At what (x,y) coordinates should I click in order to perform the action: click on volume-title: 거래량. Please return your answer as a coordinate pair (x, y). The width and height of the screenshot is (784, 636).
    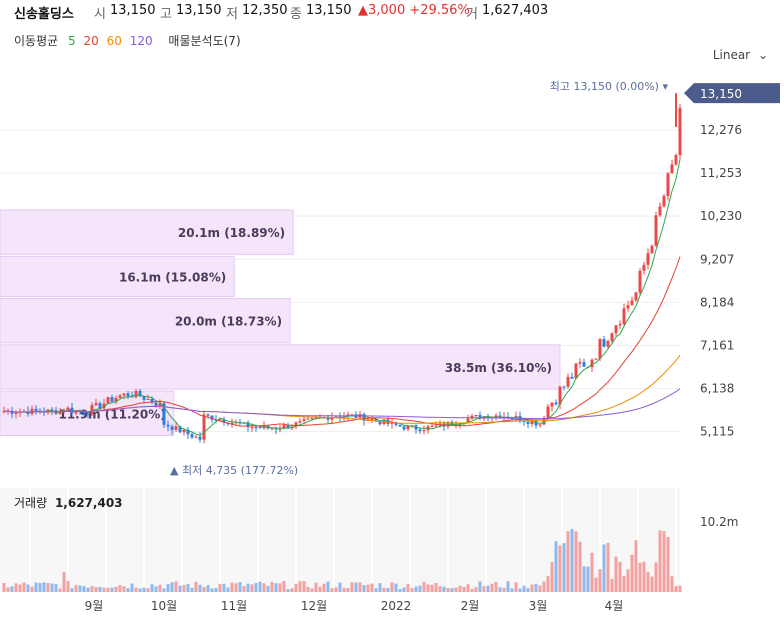
    Looking at the image, I should click on (31, 503).